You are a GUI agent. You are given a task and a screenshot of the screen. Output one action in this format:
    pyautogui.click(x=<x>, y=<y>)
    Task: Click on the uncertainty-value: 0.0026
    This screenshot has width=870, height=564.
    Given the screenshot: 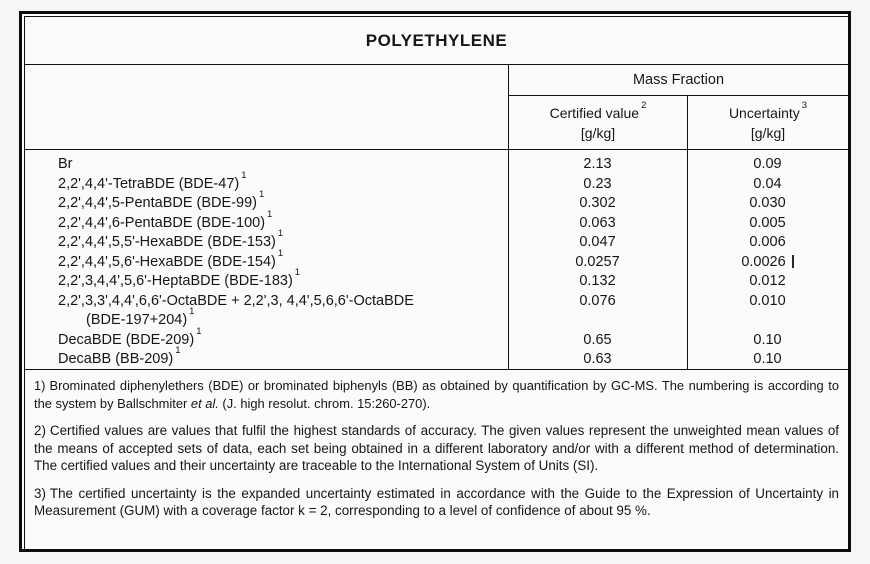 What is the action you would take?
    pyautogui.click(x=767, y=263)
    